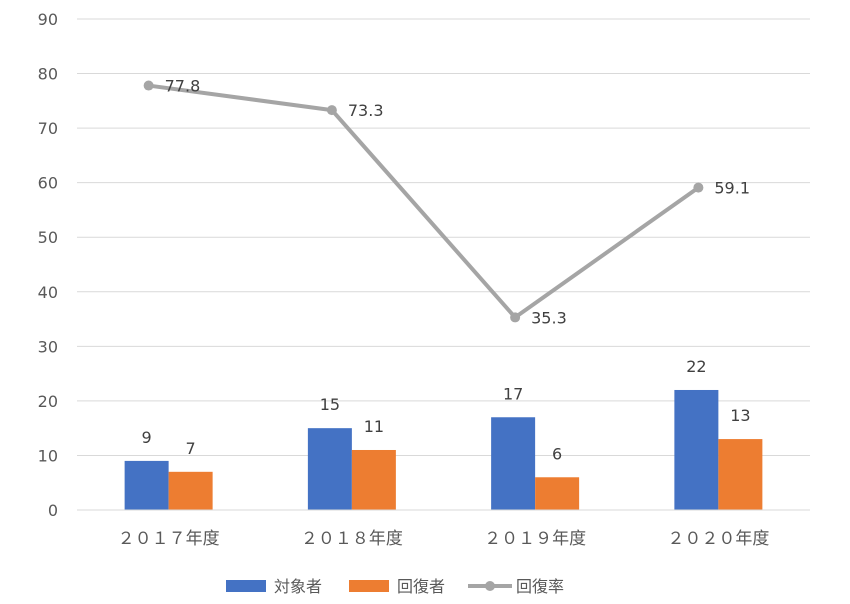 The image size is (850, 604). What do you see at coordinates (373, 479) in the screenshot?
I see `bar-回復者-1` at bounding box center [373, 479].